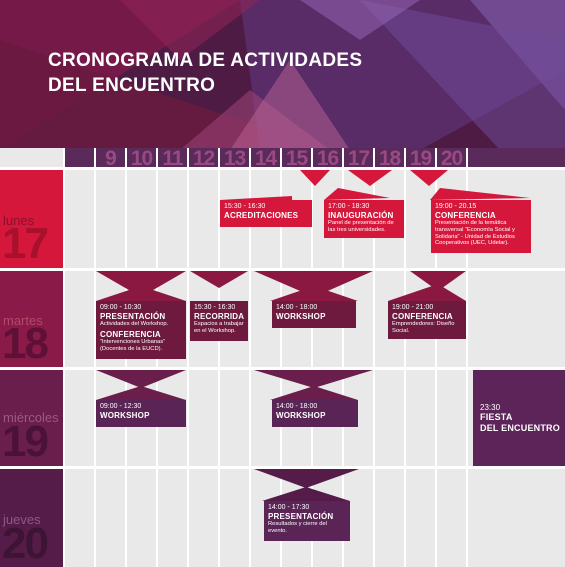 This screenshot has height=567, width=565. What do you see at coordinates (25, 343) in the screenshot?
I see `day-number-18: 18` at bounding box center [25, 343].